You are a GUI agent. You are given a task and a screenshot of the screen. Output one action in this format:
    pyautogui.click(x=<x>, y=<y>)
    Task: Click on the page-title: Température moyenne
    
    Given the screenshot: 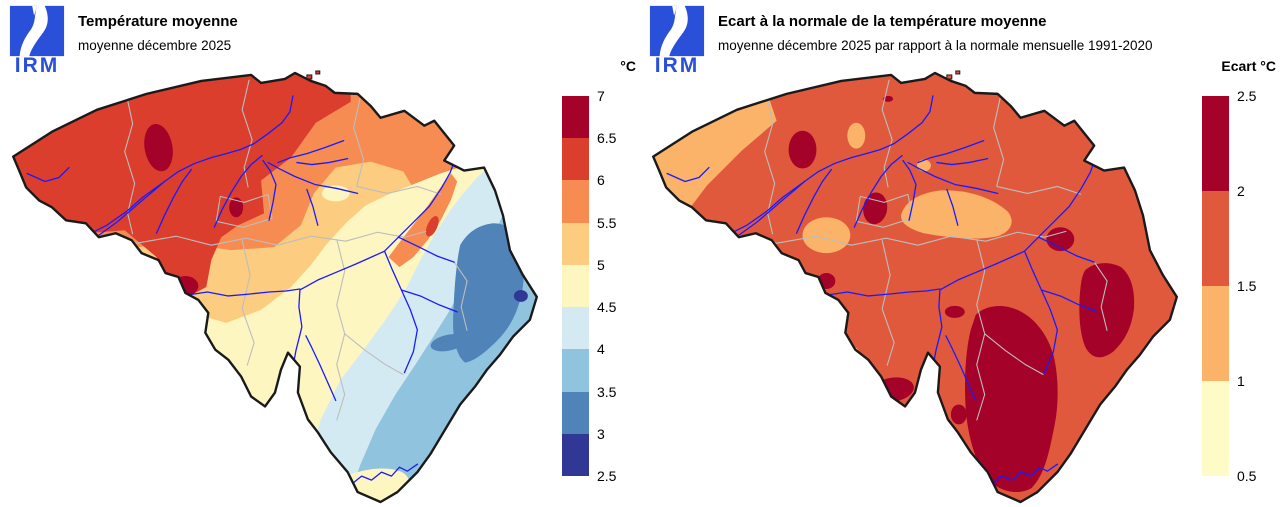 What is the action you would take?
    pyautogui.click(x=158, y=21)
    